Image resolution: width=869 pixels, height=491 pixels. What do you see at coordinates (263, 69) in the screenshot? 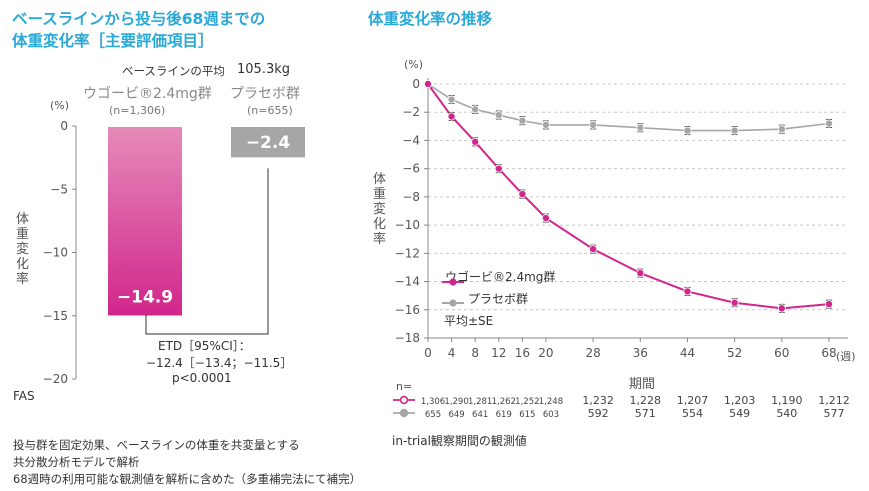
I see `baseline-value: 105.3kg` at bounding box center [263, 69].